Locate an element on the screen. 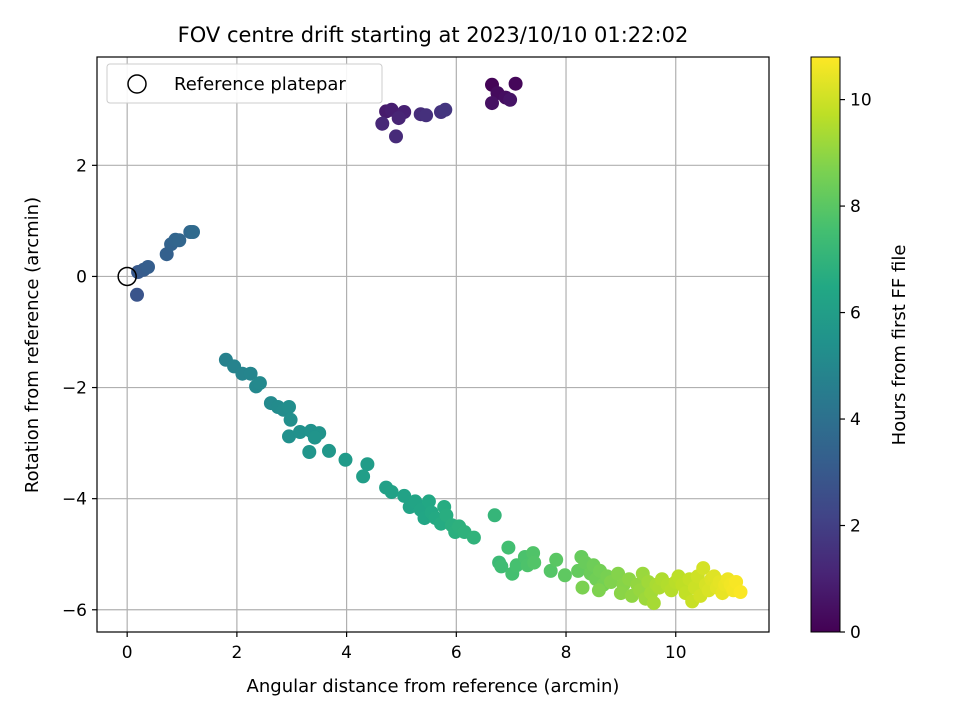 This screenshot has width=960, height=720. y-tick-label: −4 is located at coordinates (74, 500).